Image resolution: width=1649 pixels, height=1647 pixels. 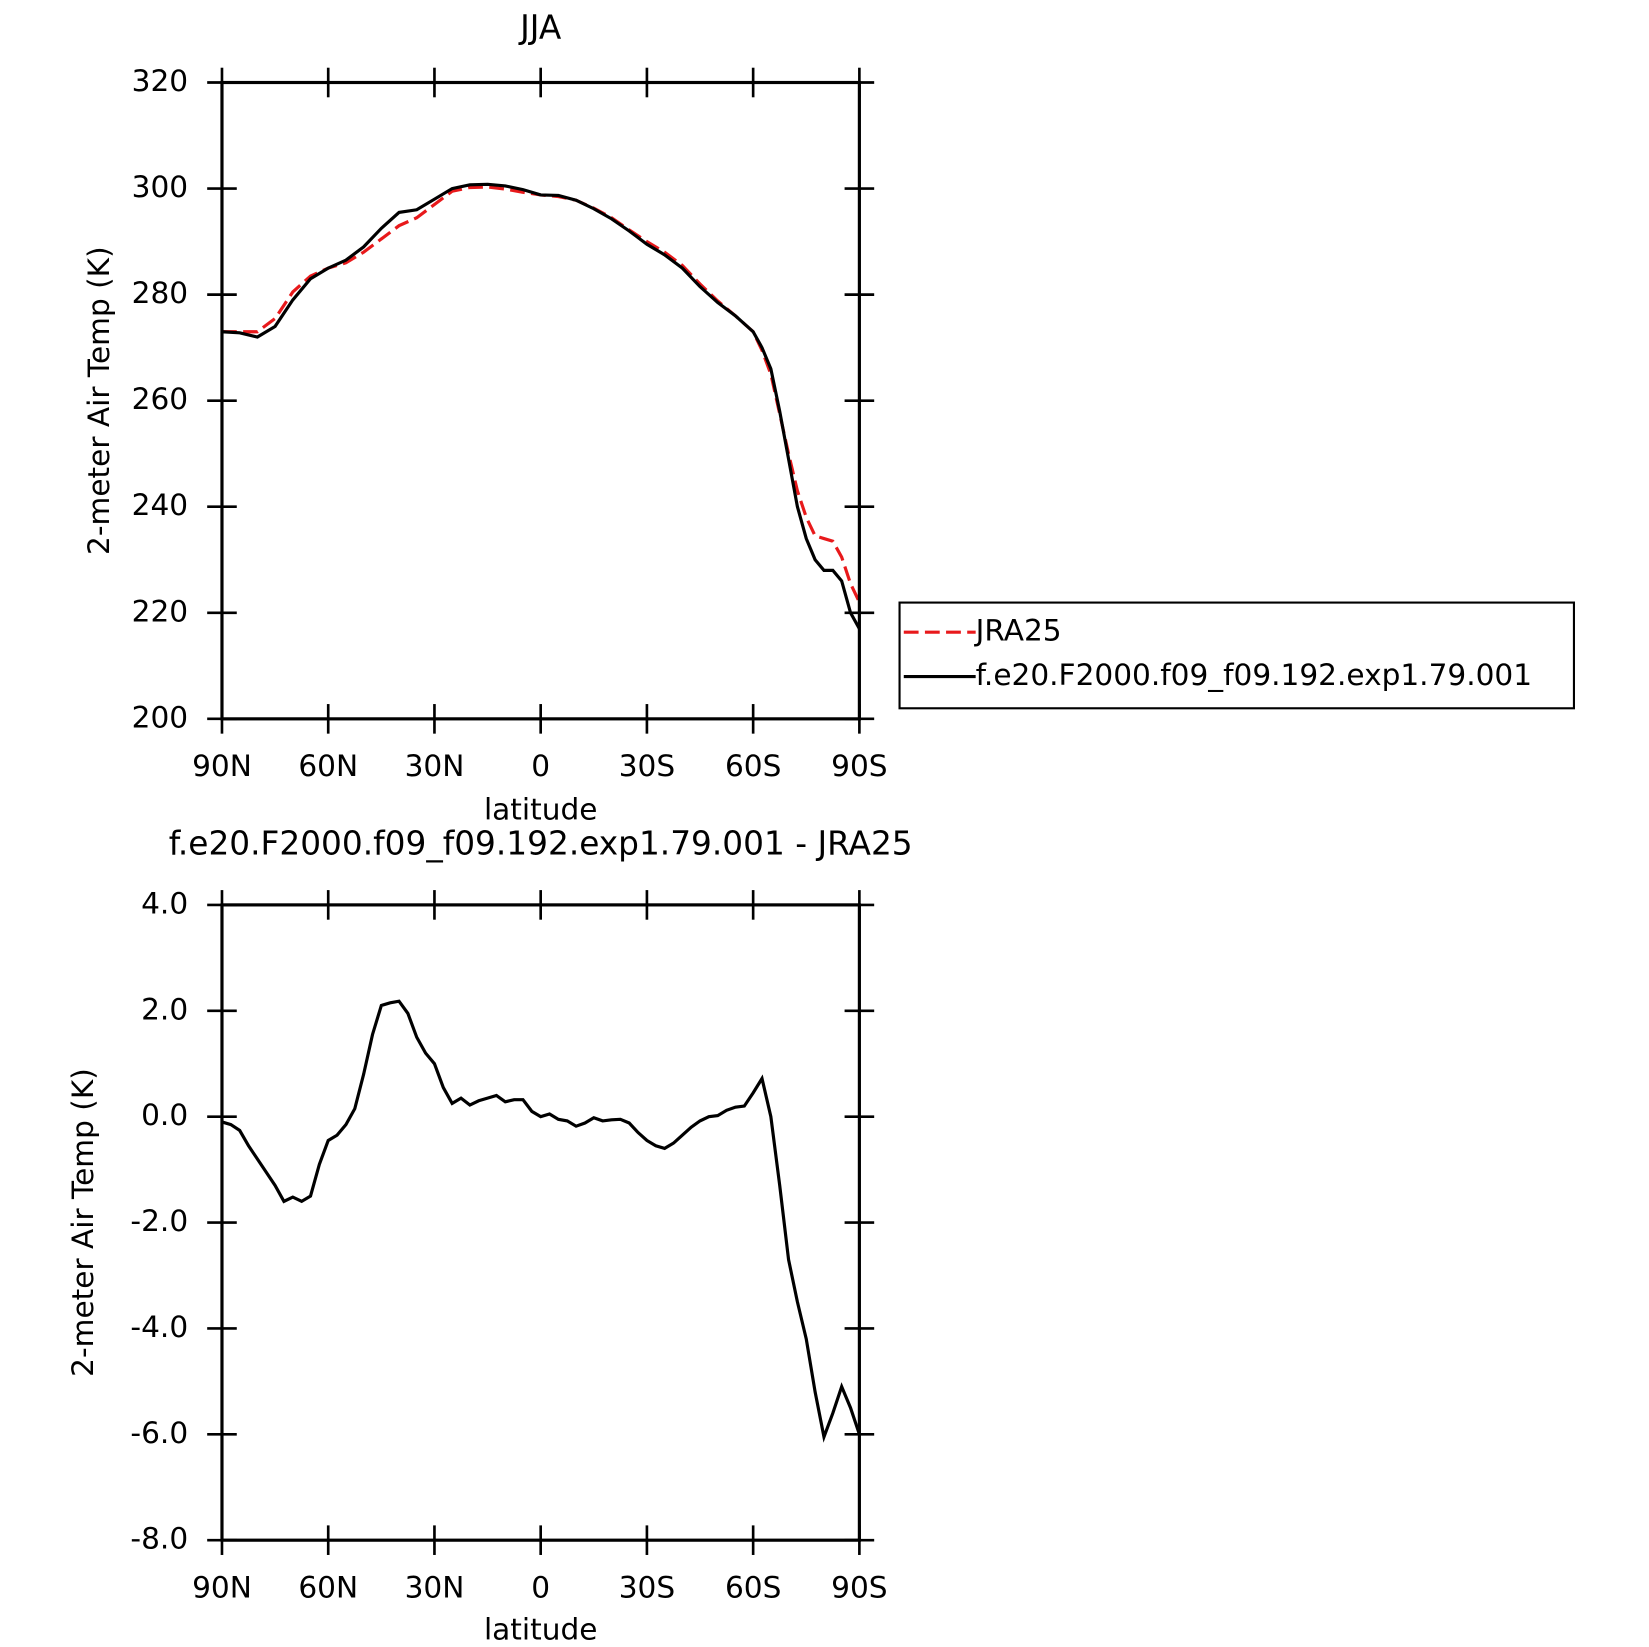 What do you see at coordinates (164, 1009) in the screenshot?
I see `y-tick-label: 2.0` at bounding box center [164, 1009].